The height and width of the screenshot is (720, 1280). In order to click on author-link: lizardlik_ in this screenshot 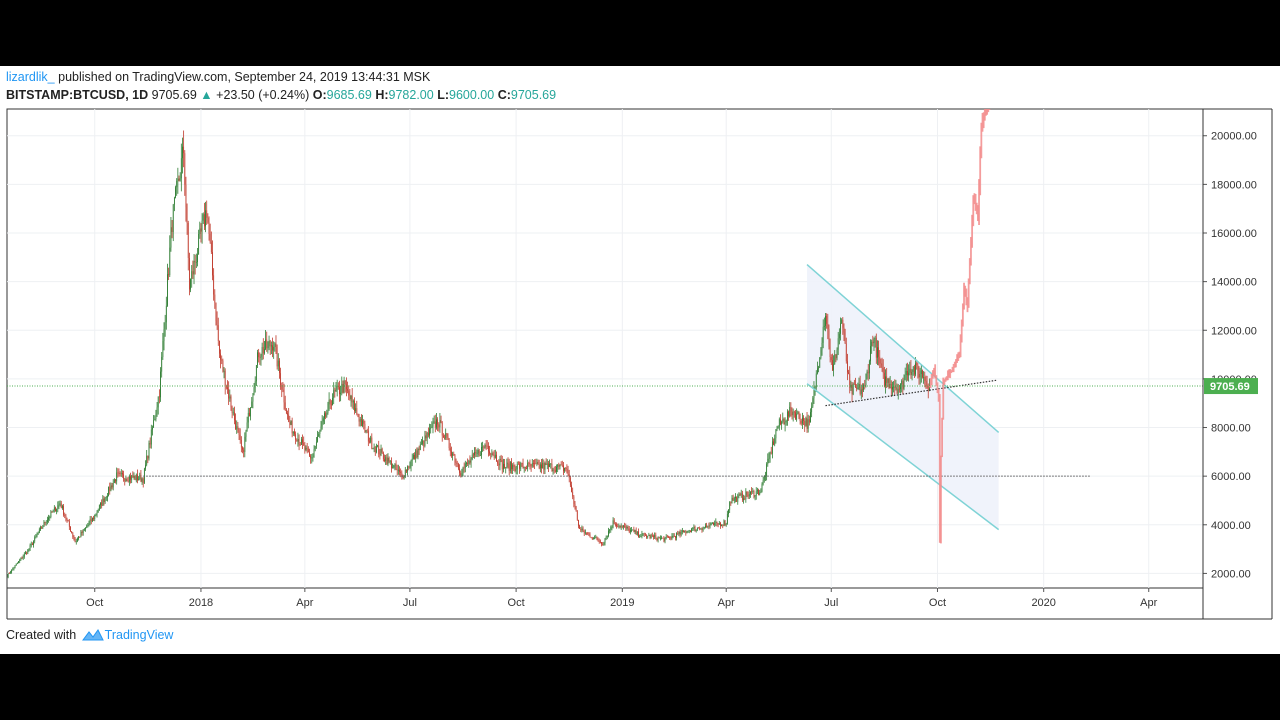, I will do `click(30, 77)`.